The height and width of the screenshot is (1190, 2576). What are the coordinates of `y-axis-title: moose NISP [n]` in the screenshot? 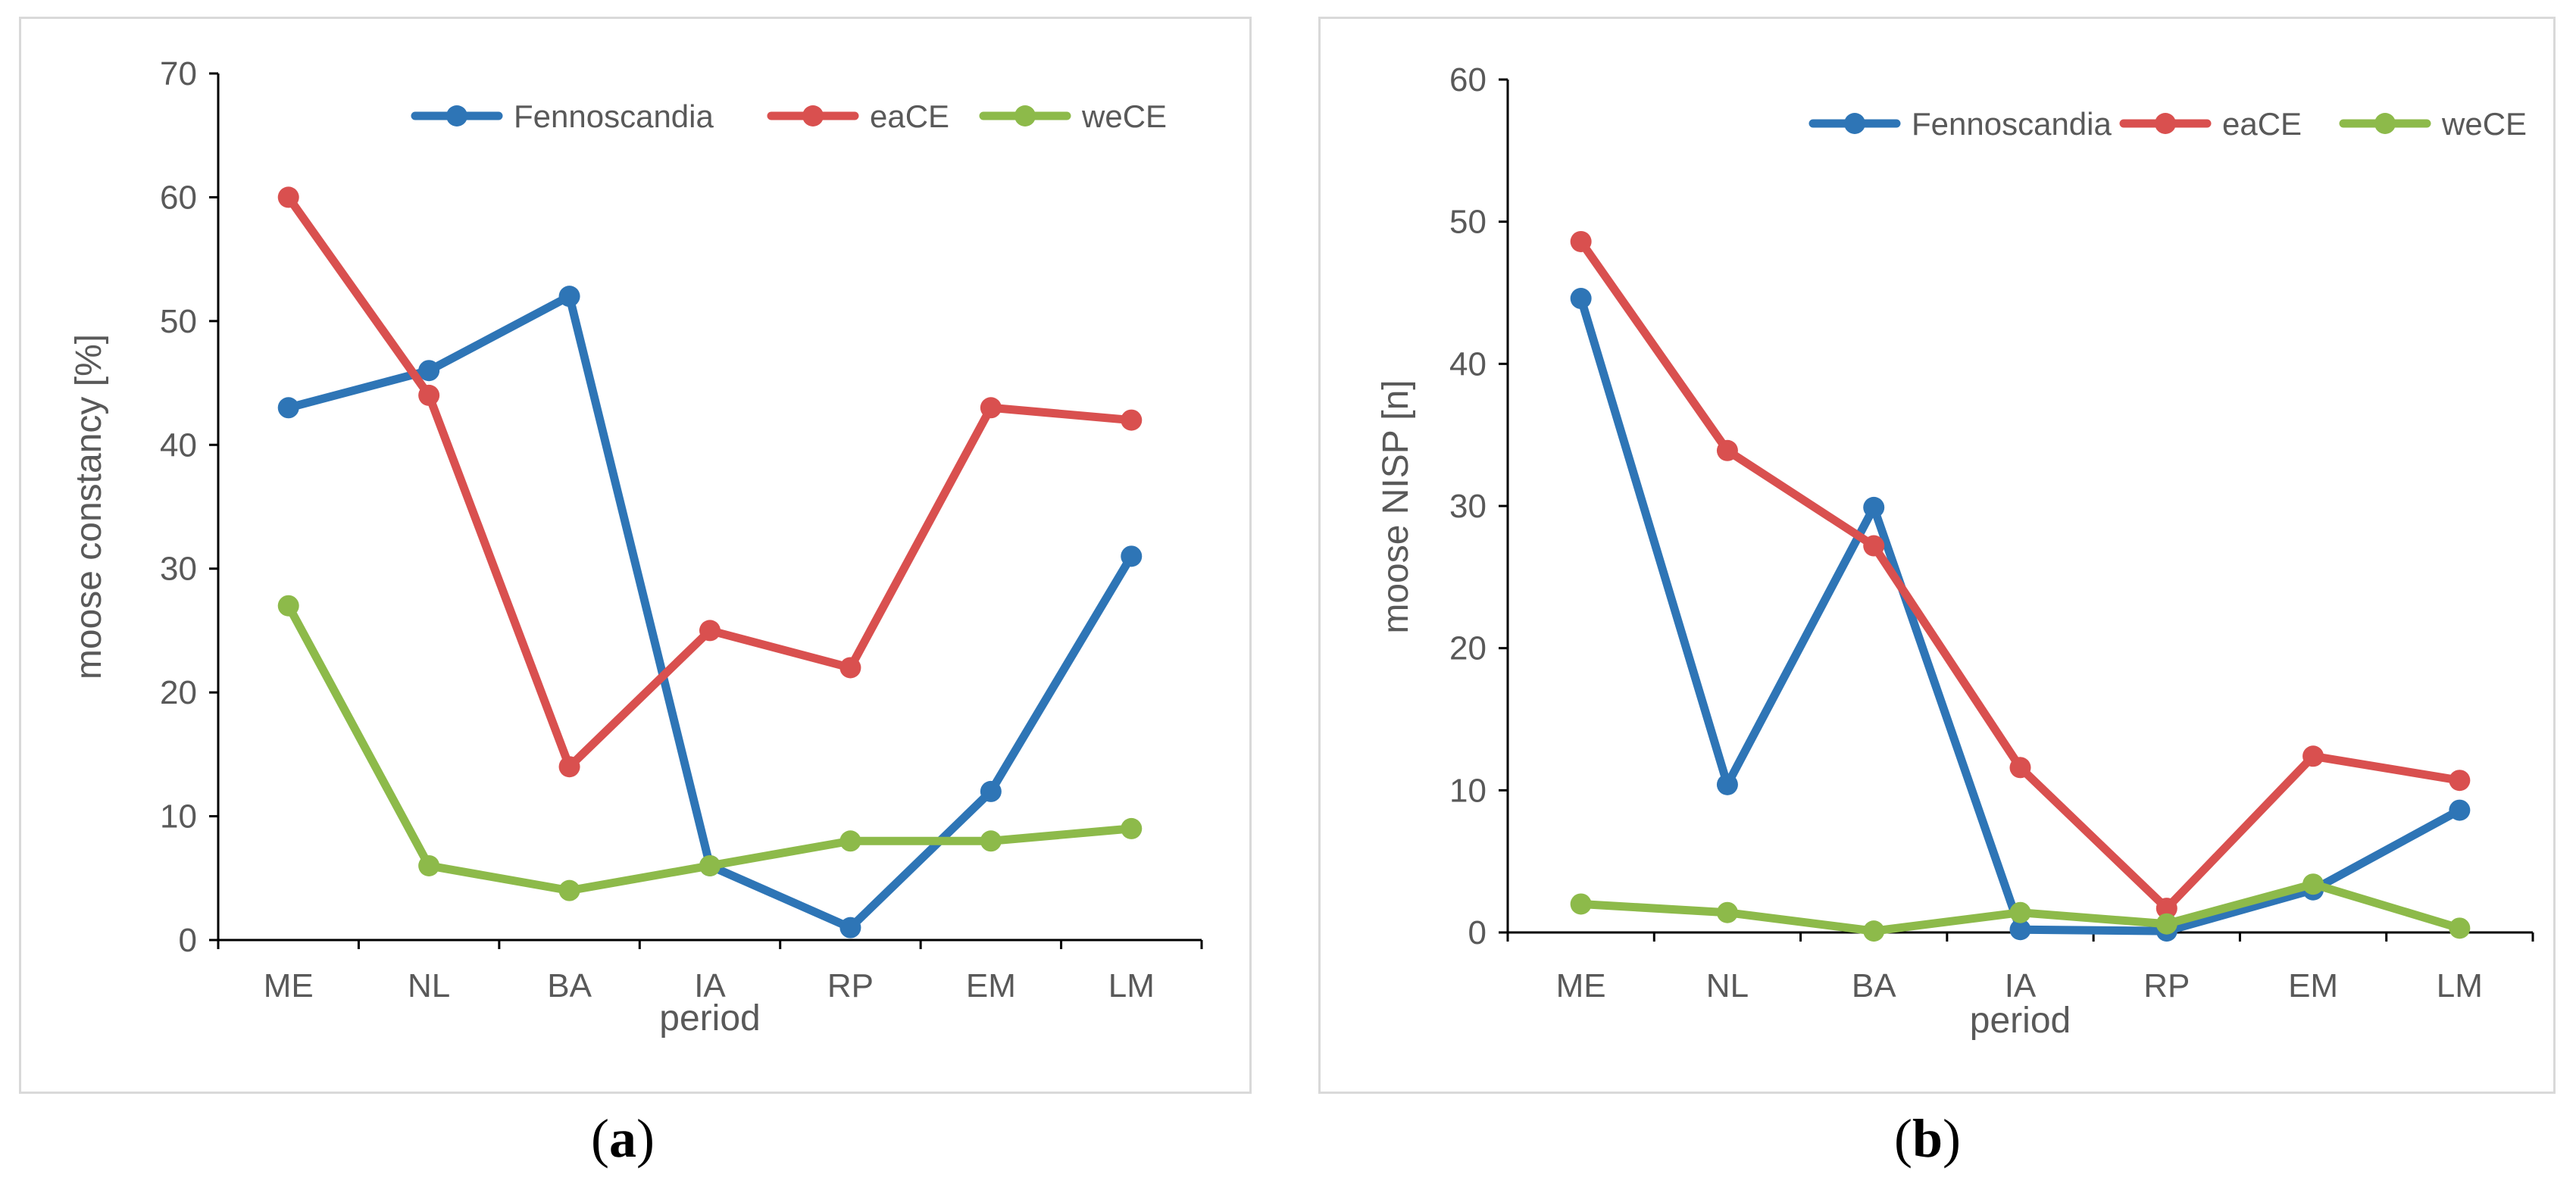 It's located at (1396, 506).